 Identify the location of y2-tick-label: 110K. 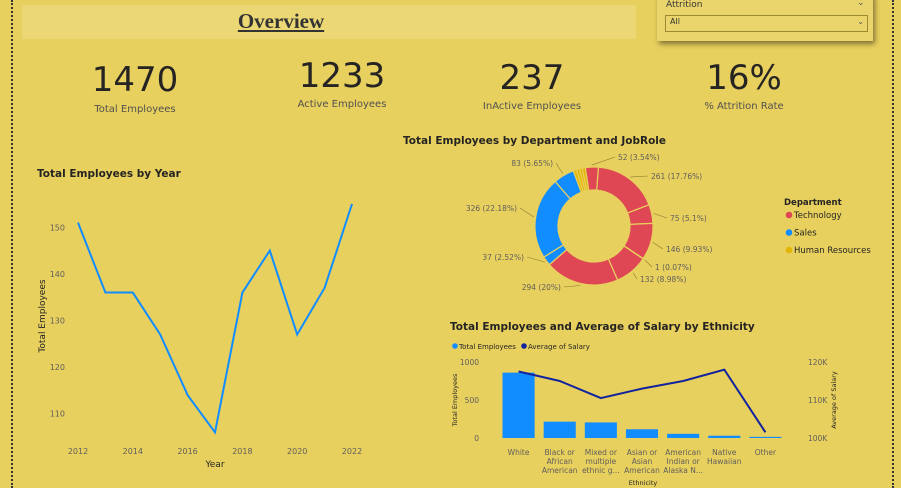
(818, 400).